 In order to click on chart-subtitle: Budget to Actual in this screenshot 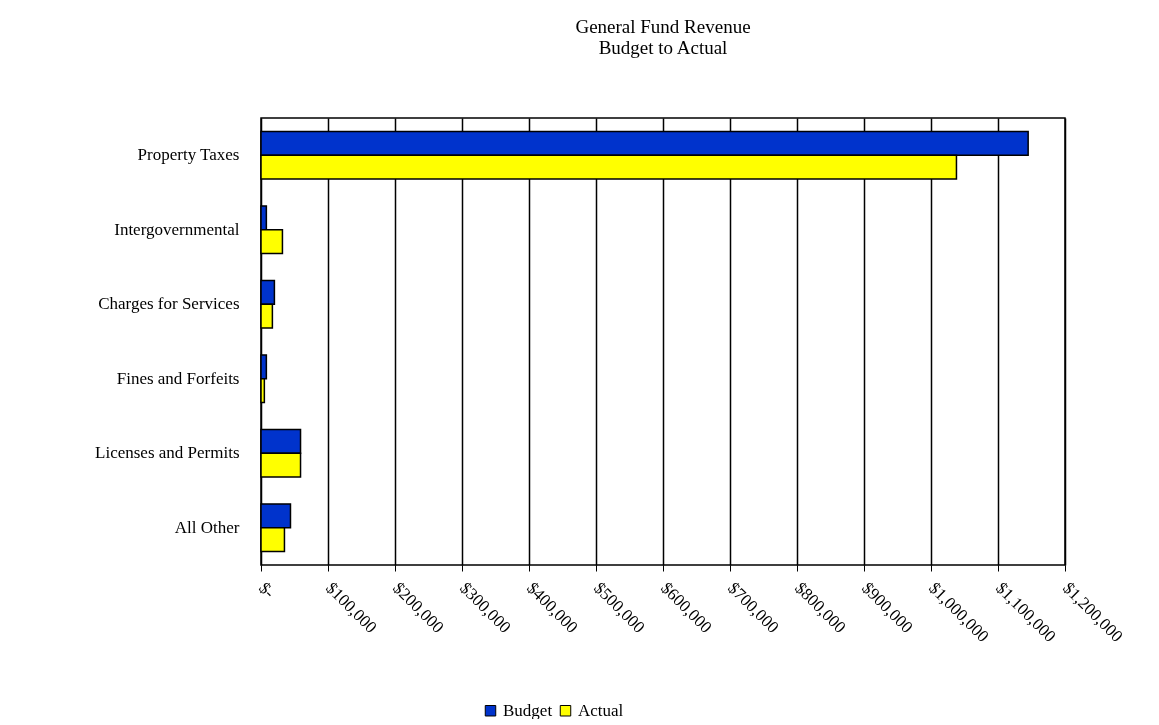, I will do `click(663, 47)`.